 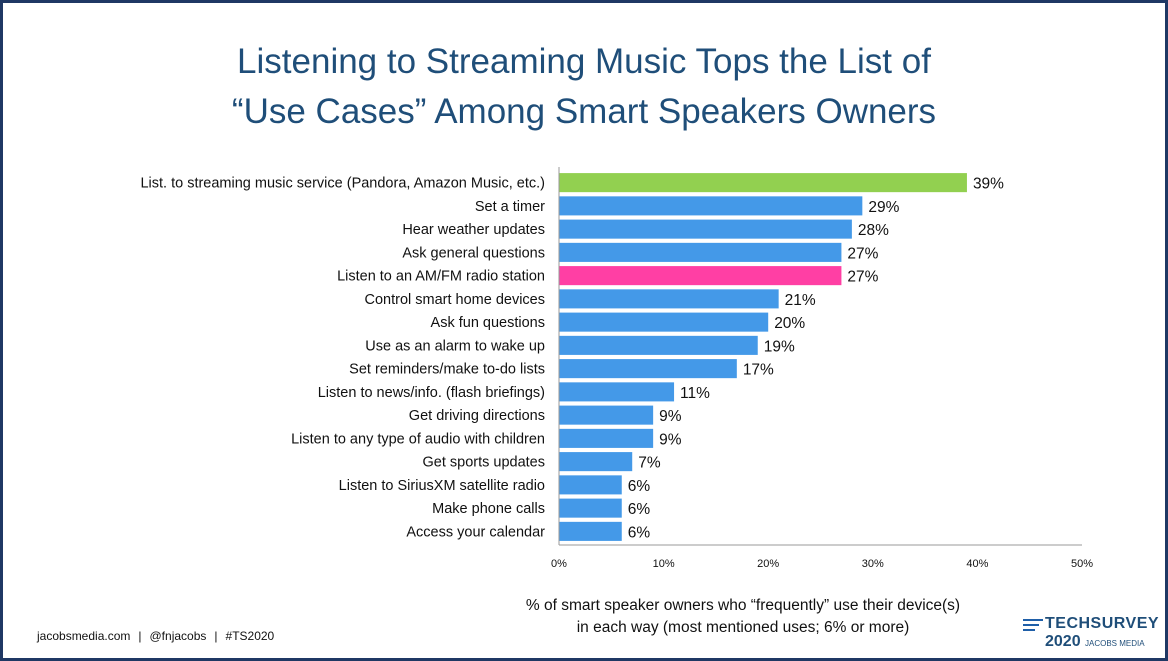 What do you see at coordinates (510, 207) in the screenshot?
I see `category-label: Set a timer` at bounding box center [510, 207].